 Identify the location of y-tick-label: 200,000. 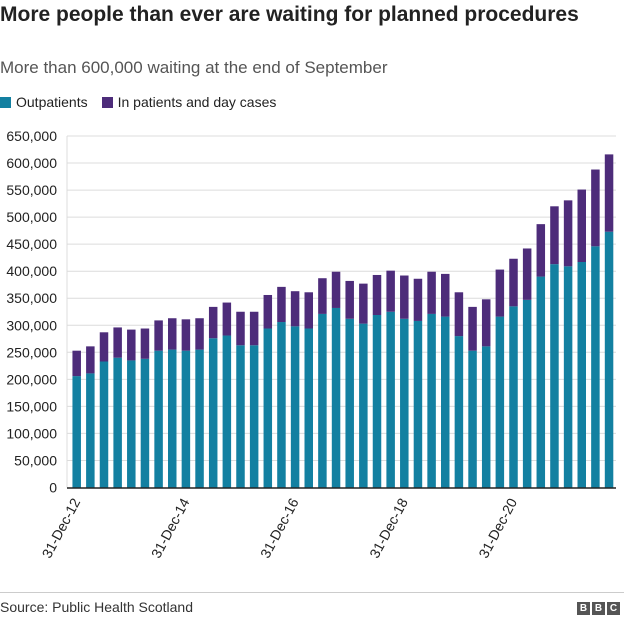
(31, 379).